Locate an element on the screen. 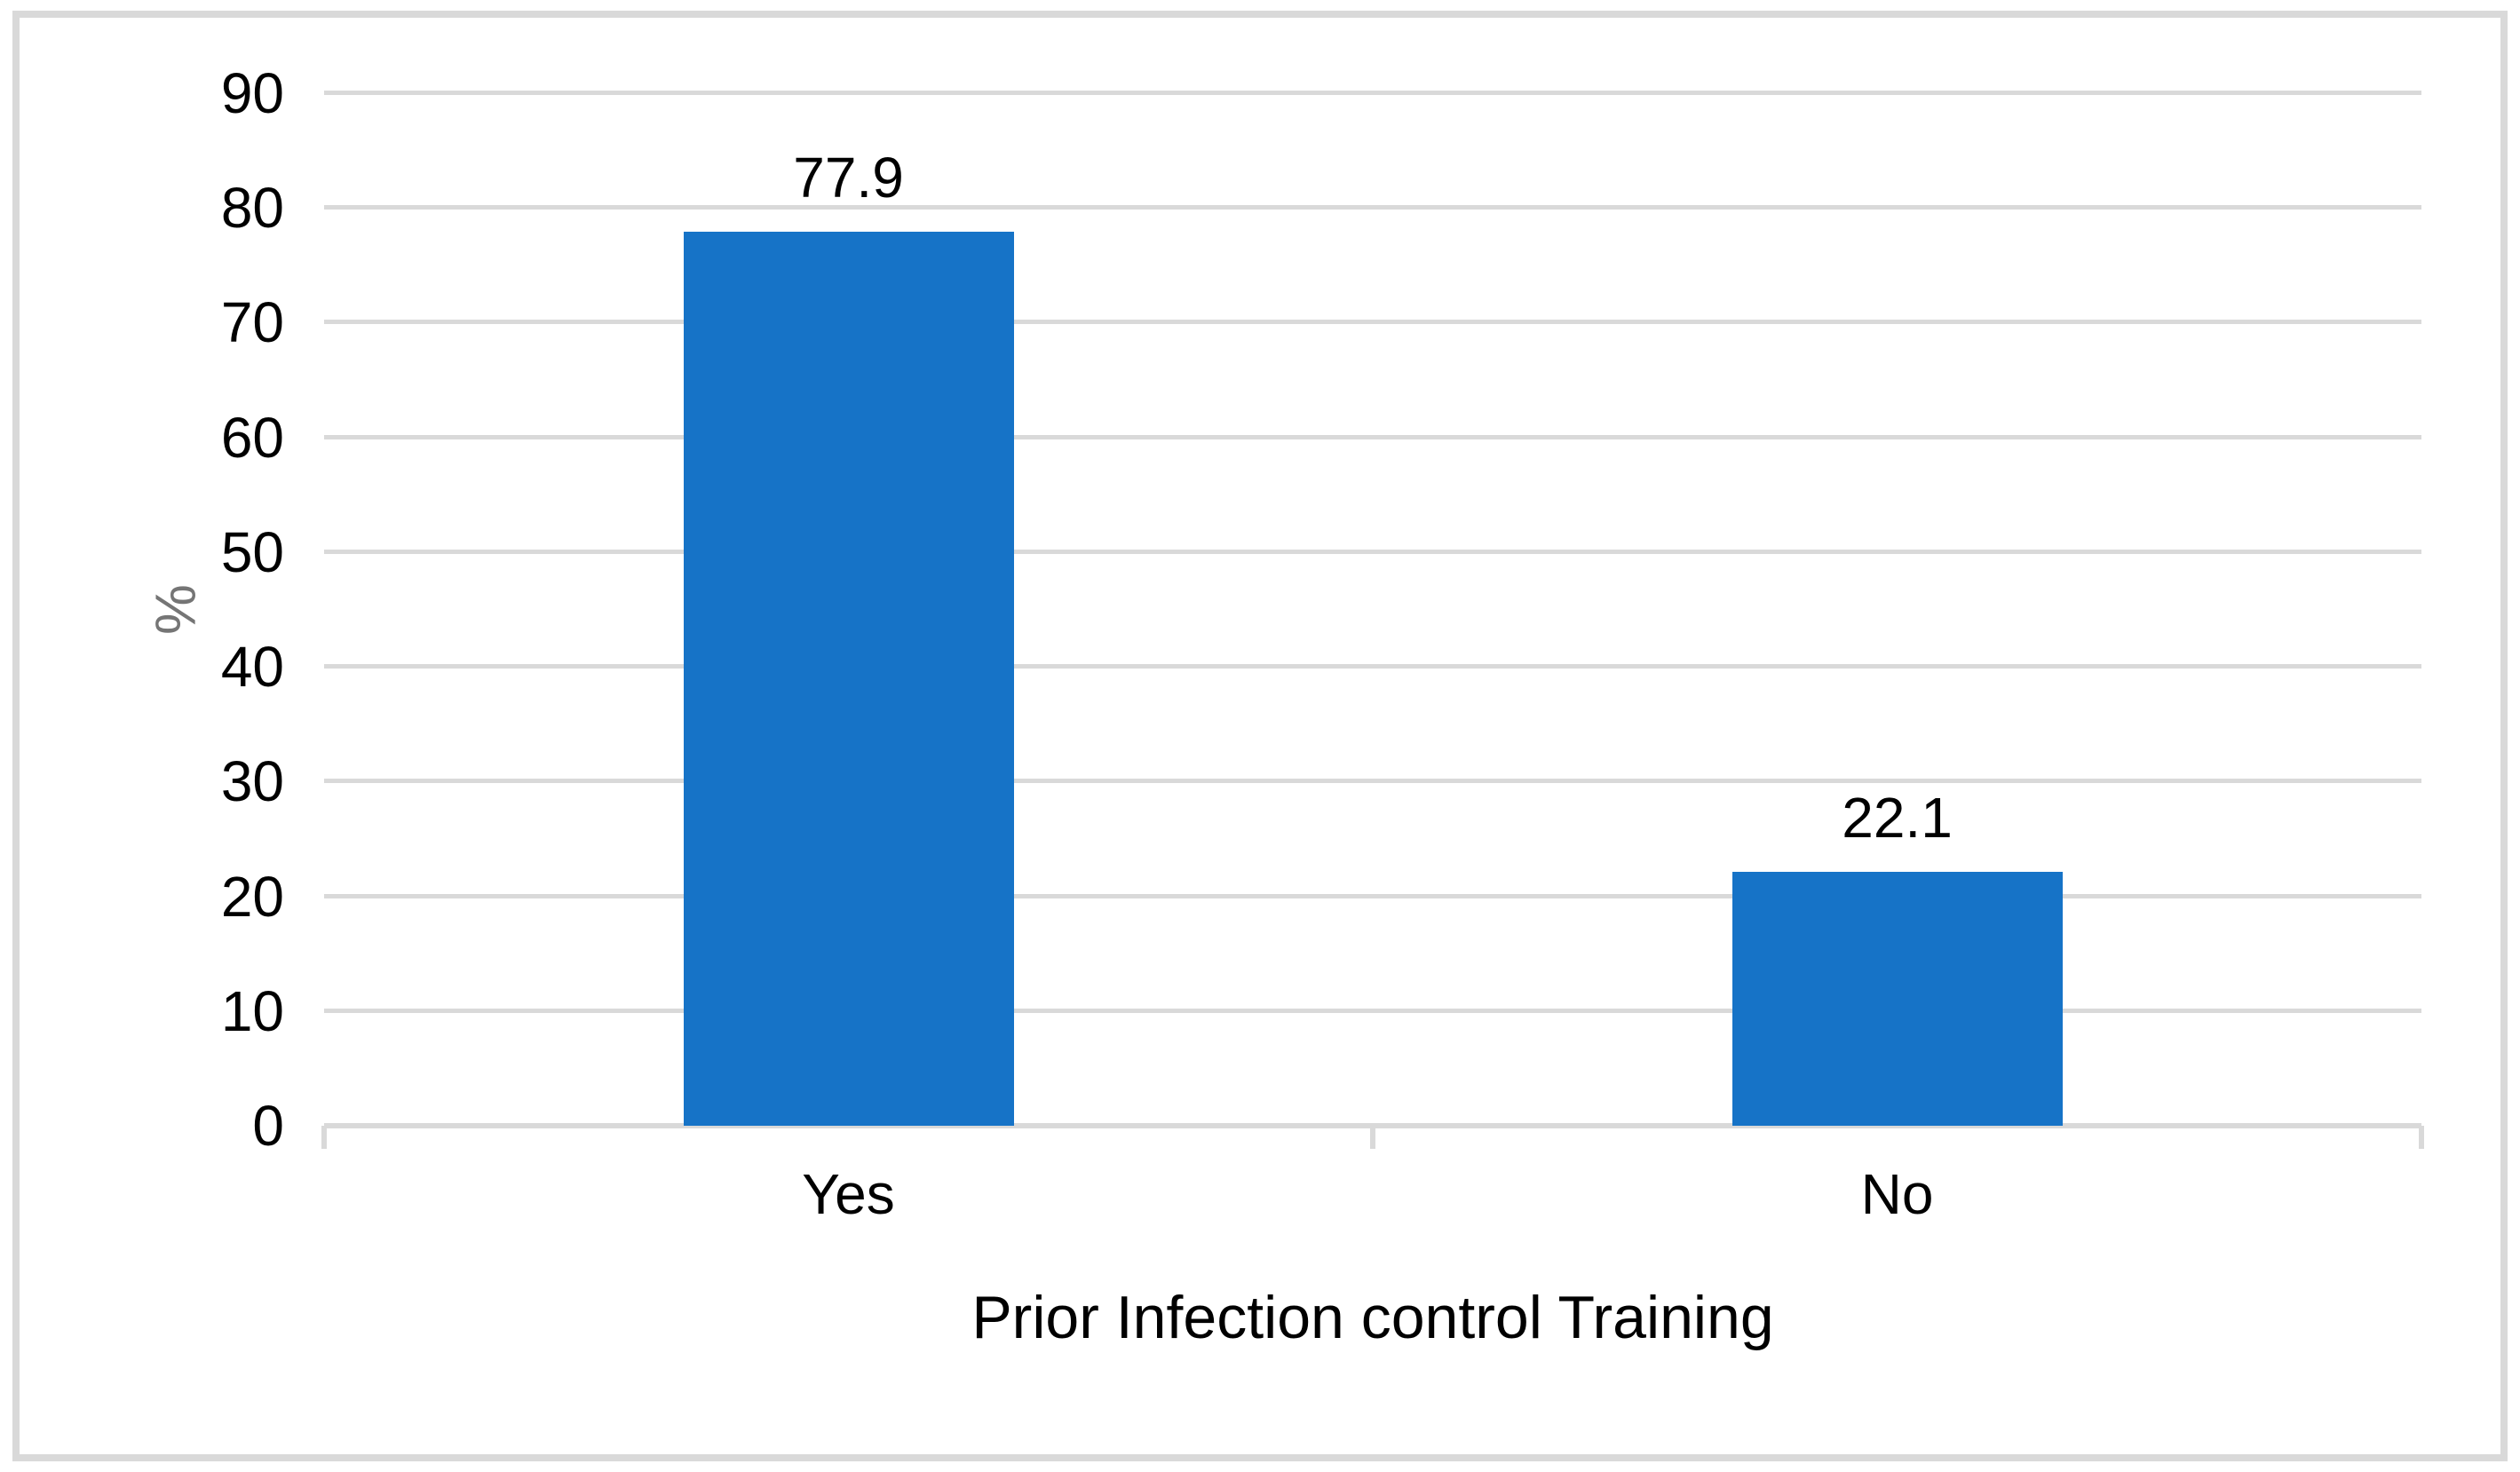 Image resolution: width=2520 pixels, height=1472 pixels. y-tick-label-90: 90 is located at coordinates (252, 93).